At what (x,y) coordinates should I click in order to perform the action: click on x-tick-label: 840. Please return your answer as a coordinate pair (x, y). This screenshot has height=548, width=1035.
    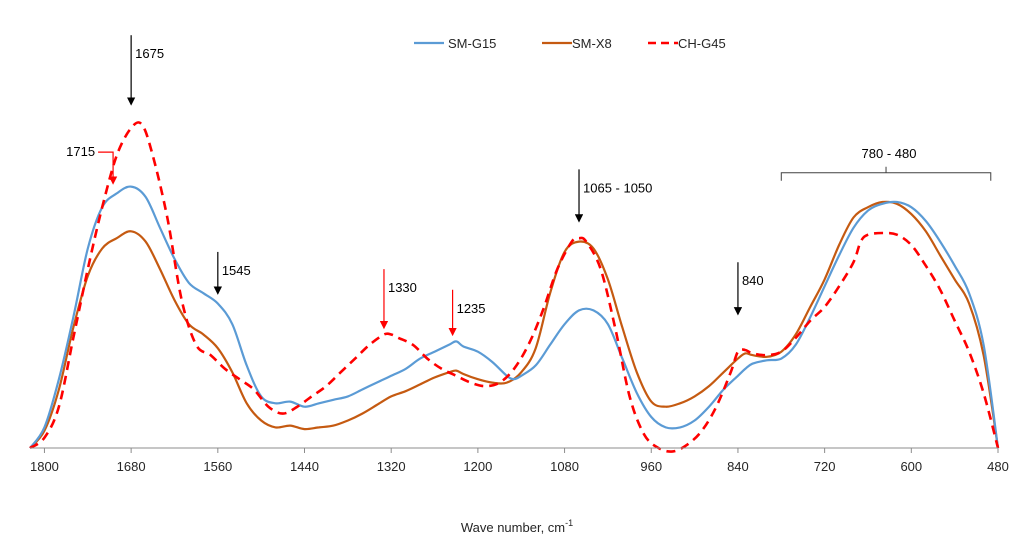
    Looking at the image, I should click on (738, 466).